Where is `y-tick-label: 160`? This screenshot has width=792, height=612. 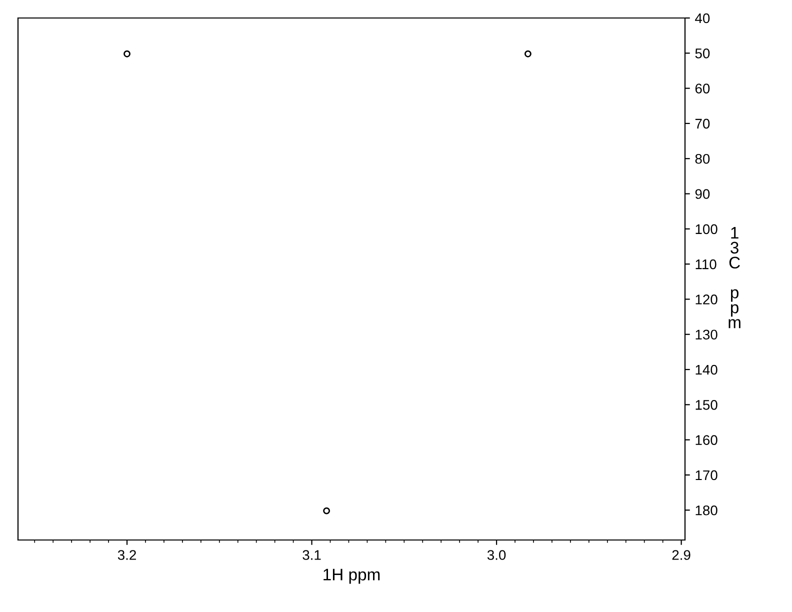 y-tick-label: 160 is located at coordinates (707, 440).